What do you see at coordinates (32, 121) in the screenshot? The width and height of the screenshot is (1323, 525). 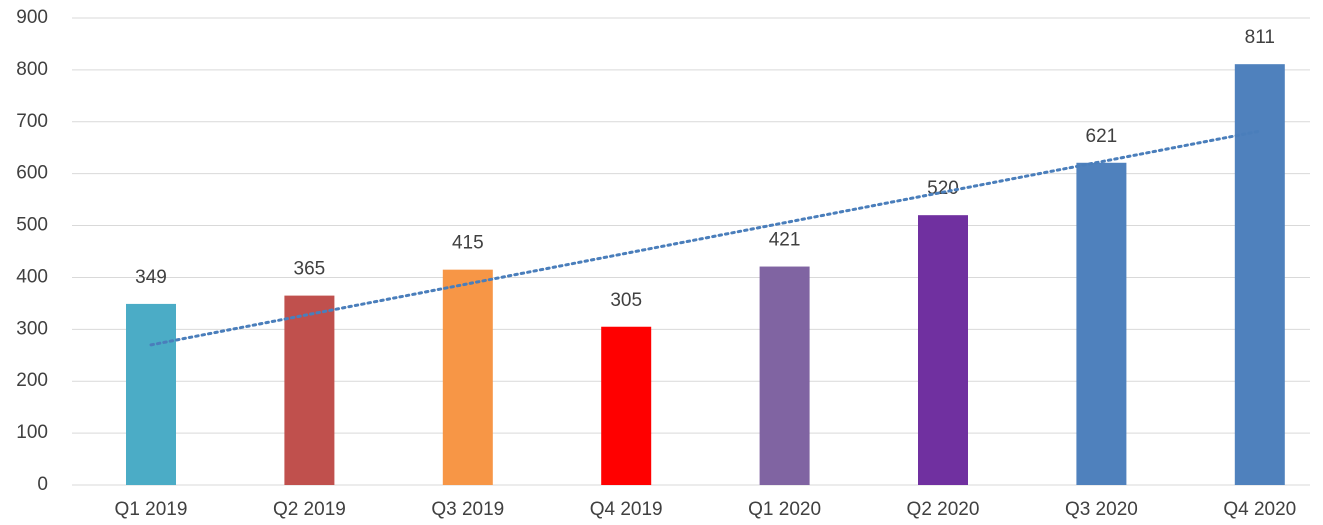 I see `y-tick-label: 700` at bounding box center [32, 121].